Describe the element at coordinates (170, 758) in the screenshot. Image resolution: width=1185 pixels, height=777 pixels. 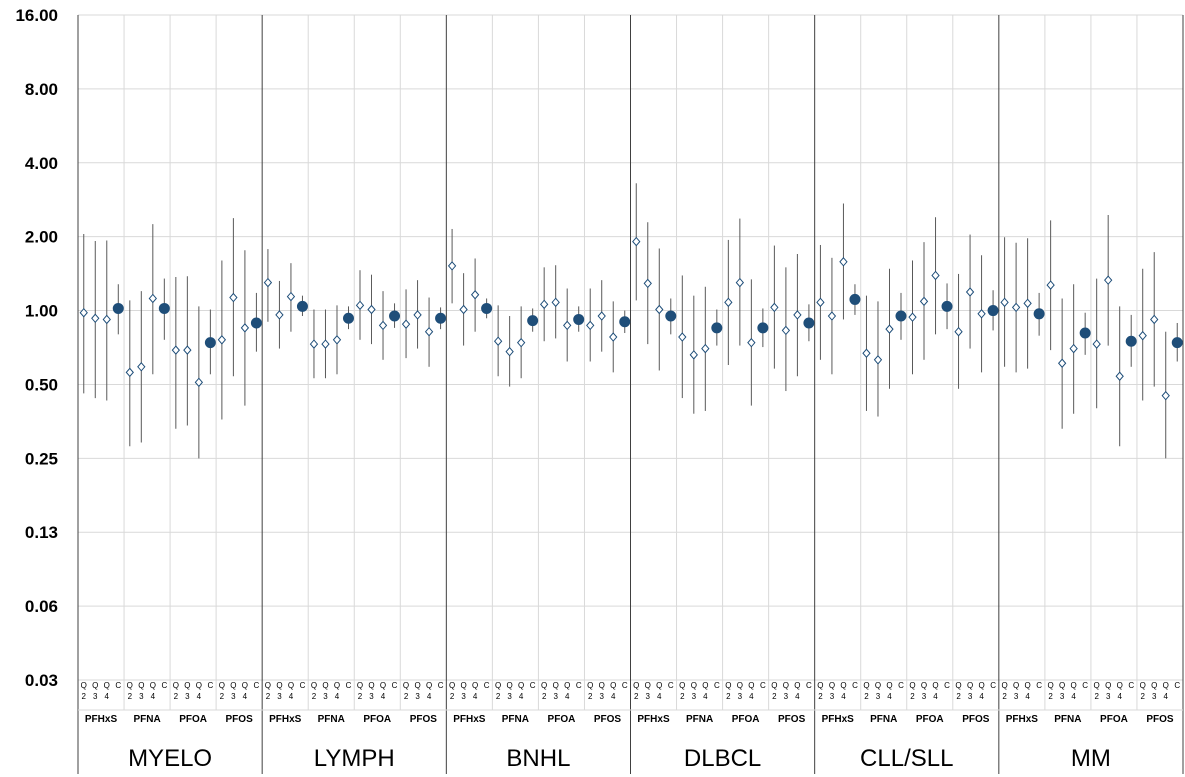
I see `group-label: MYELO` at that location.